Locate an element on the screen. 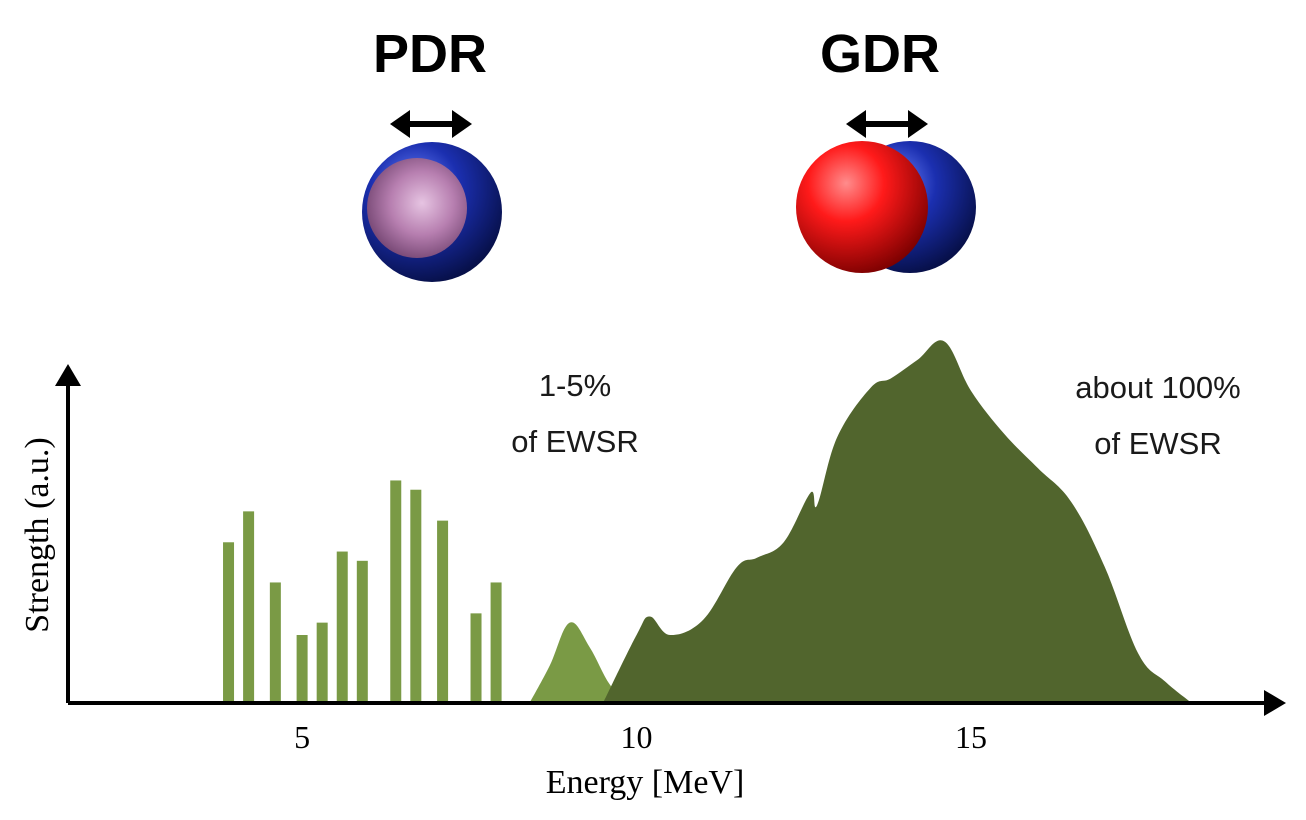 This screenshot has width=1306, height=820. x-tick-labels: 5 10 15 is located at coordinates (640, 737).